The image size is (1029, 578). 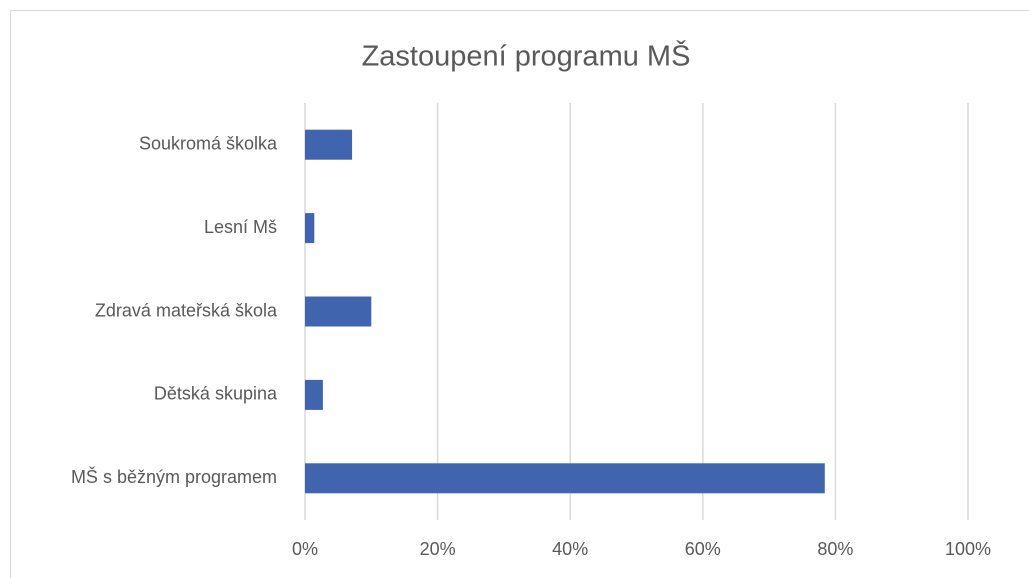 I want to click on y-tick-label: Zdravá mateřská škola, so click(x=186, y=310).